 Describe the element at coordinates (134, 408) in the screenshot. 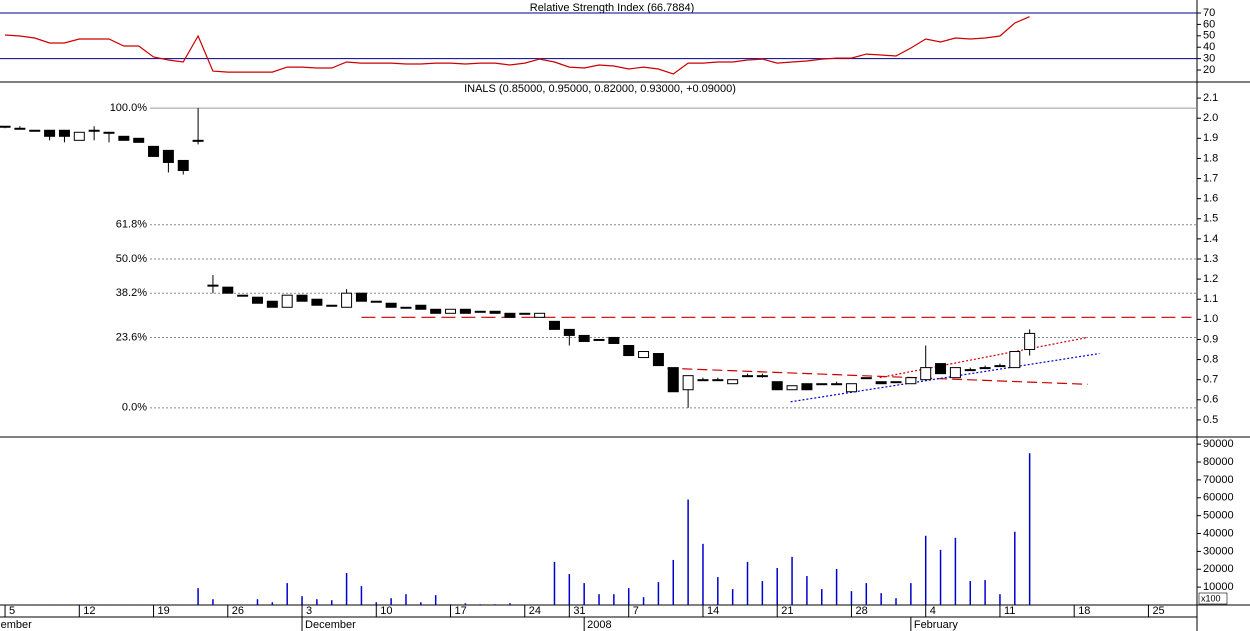

I see `fib-level-label: 0.0%` at that location.